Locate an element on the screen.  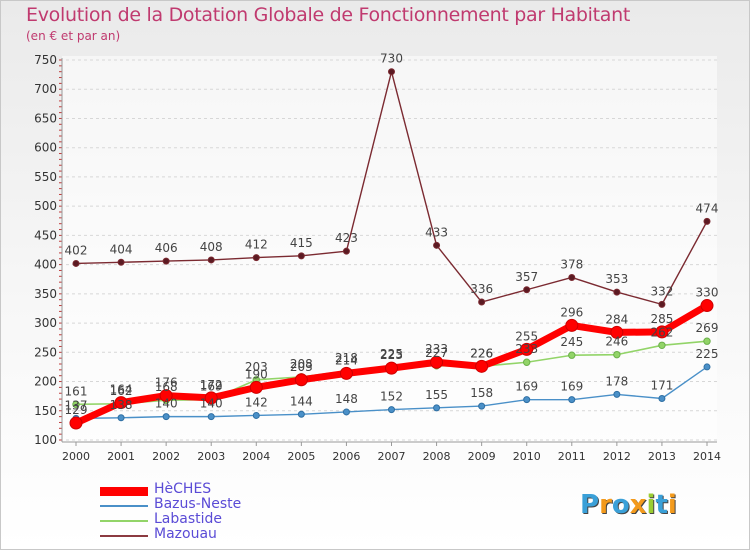
x-tick-label: 2002 is located at coordinates (166, 456).